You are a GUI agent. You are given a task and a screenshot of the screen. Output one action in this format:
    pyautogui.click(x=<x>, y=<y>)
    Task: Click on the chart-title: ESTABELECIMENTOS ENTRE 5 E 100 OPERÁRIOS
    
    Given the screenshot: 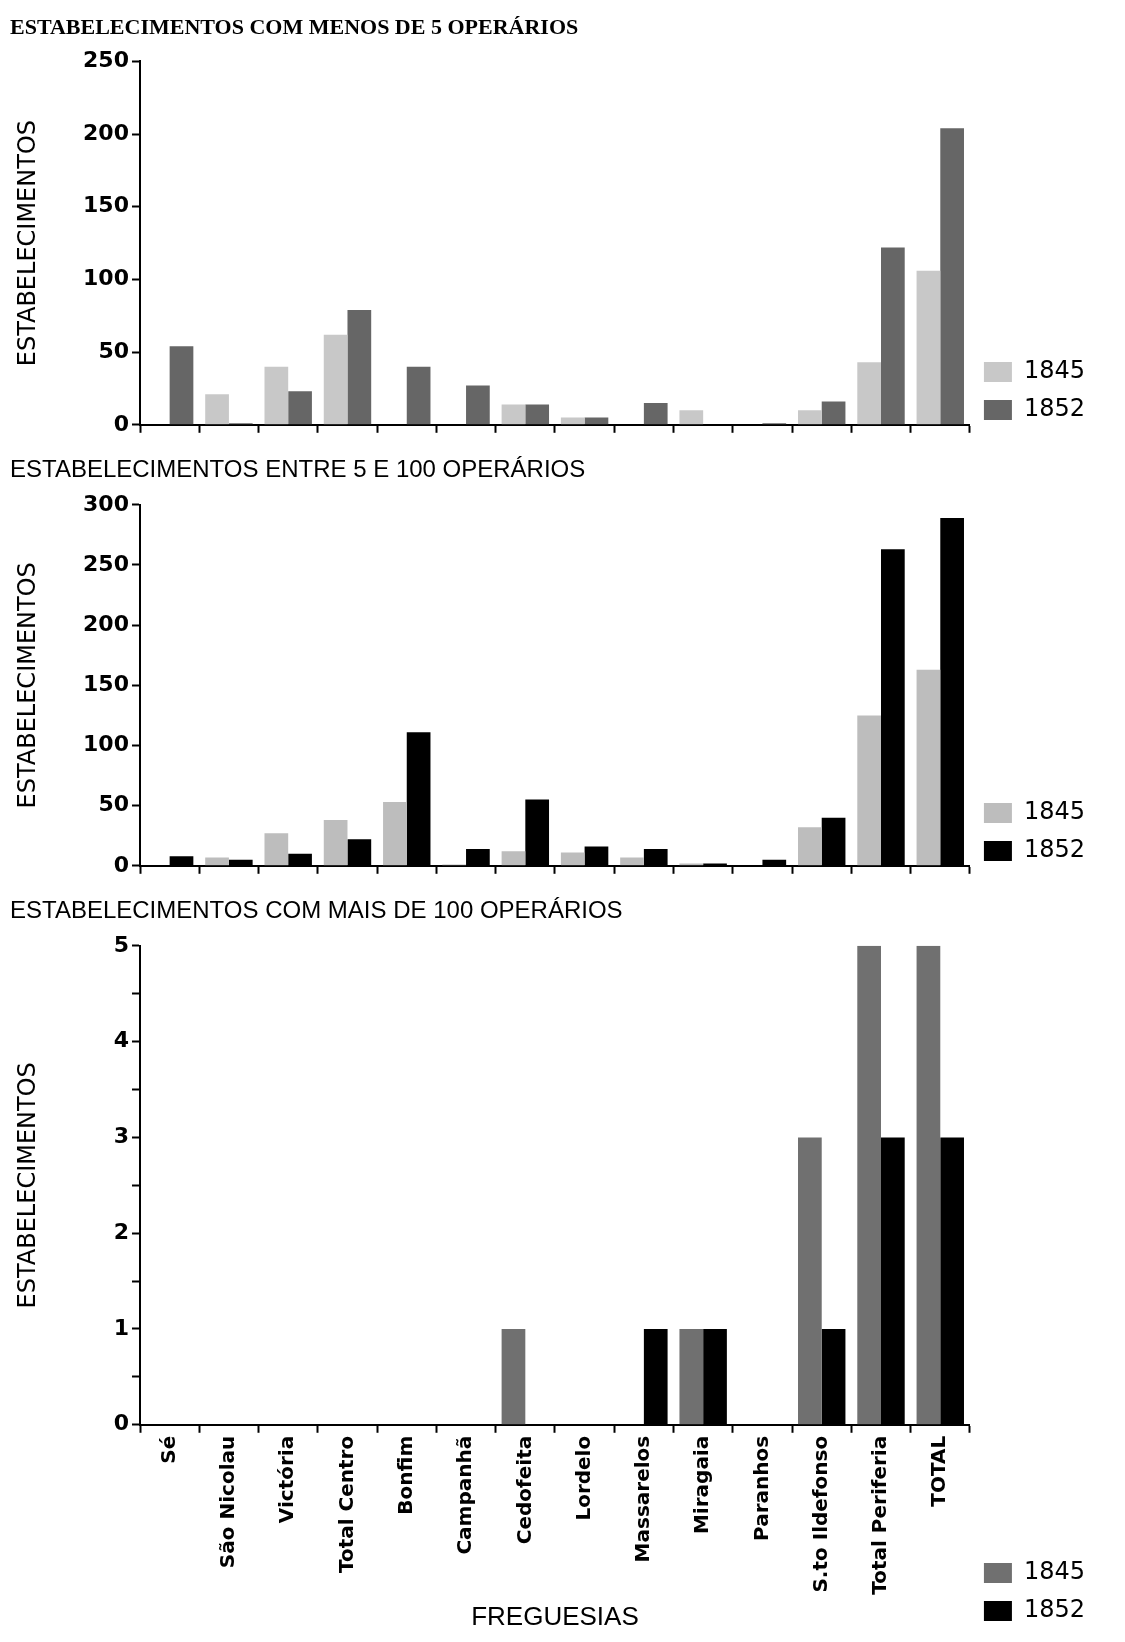 What is the action you would take?
    pyautogui.click(x=298, y=469)
    